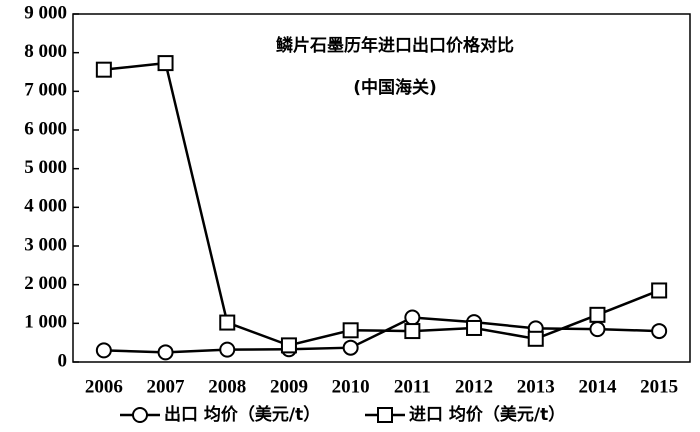 This screenshot has height=432, width=700. I want to click on x-tick-label: 2009, so click(289, 386).